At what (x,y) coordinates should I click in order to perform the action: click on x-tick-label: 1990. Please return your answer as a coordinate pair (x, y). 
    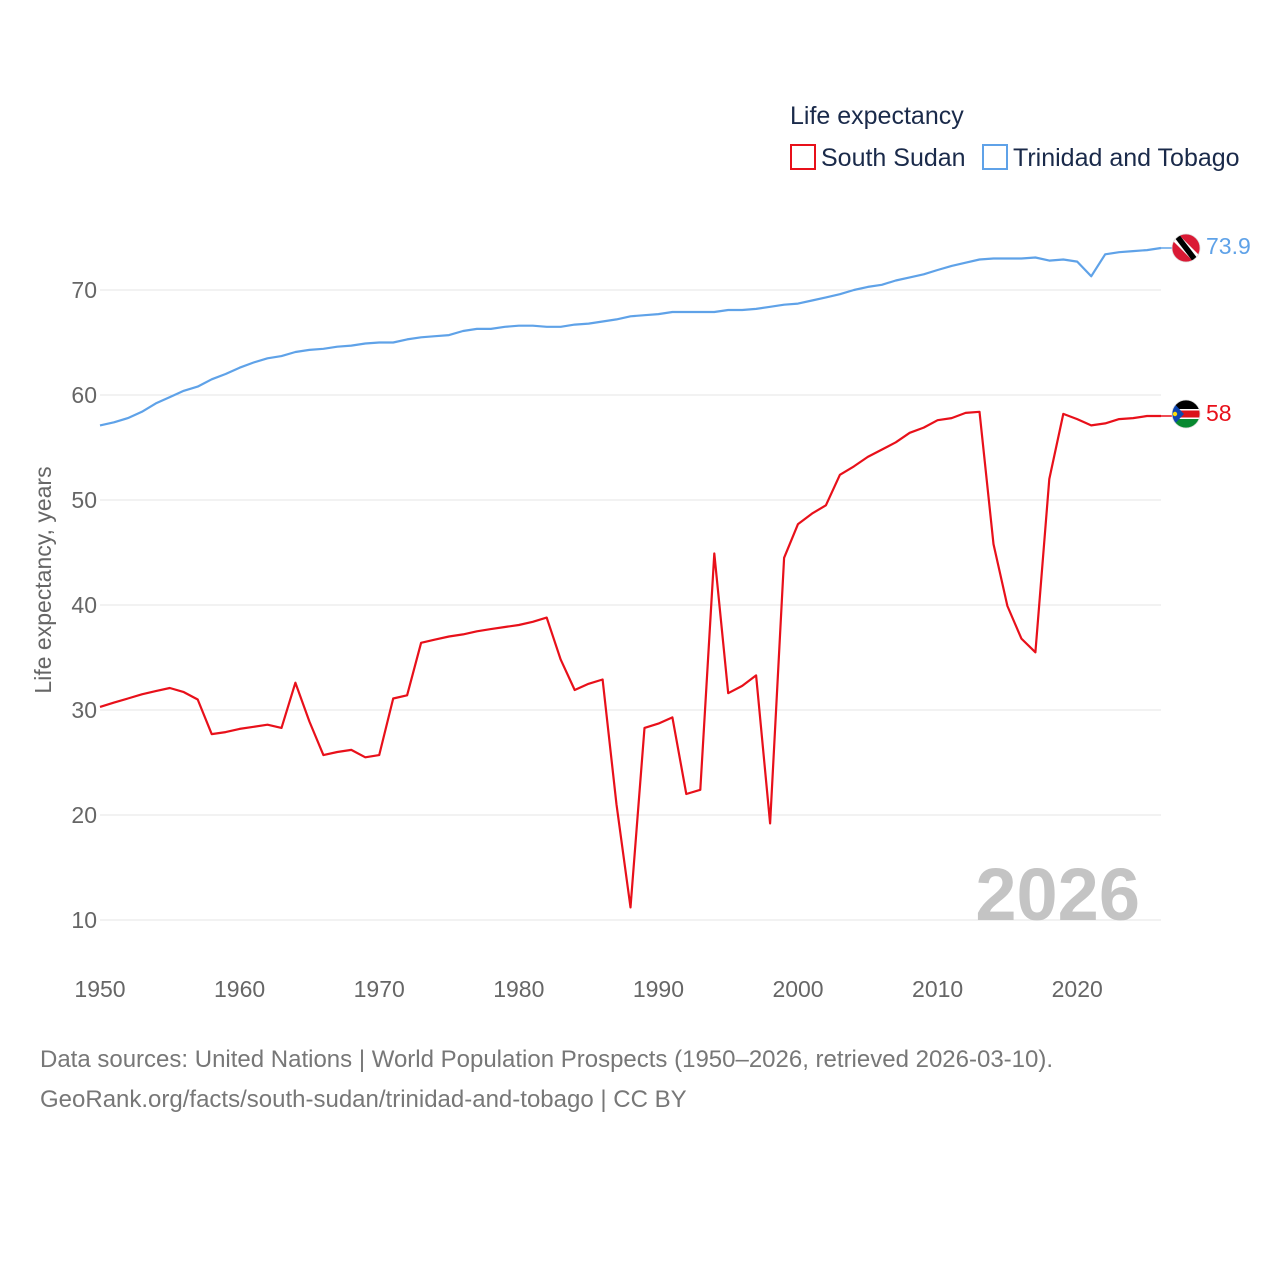
    Looking at the image, I should click on (658, 989).